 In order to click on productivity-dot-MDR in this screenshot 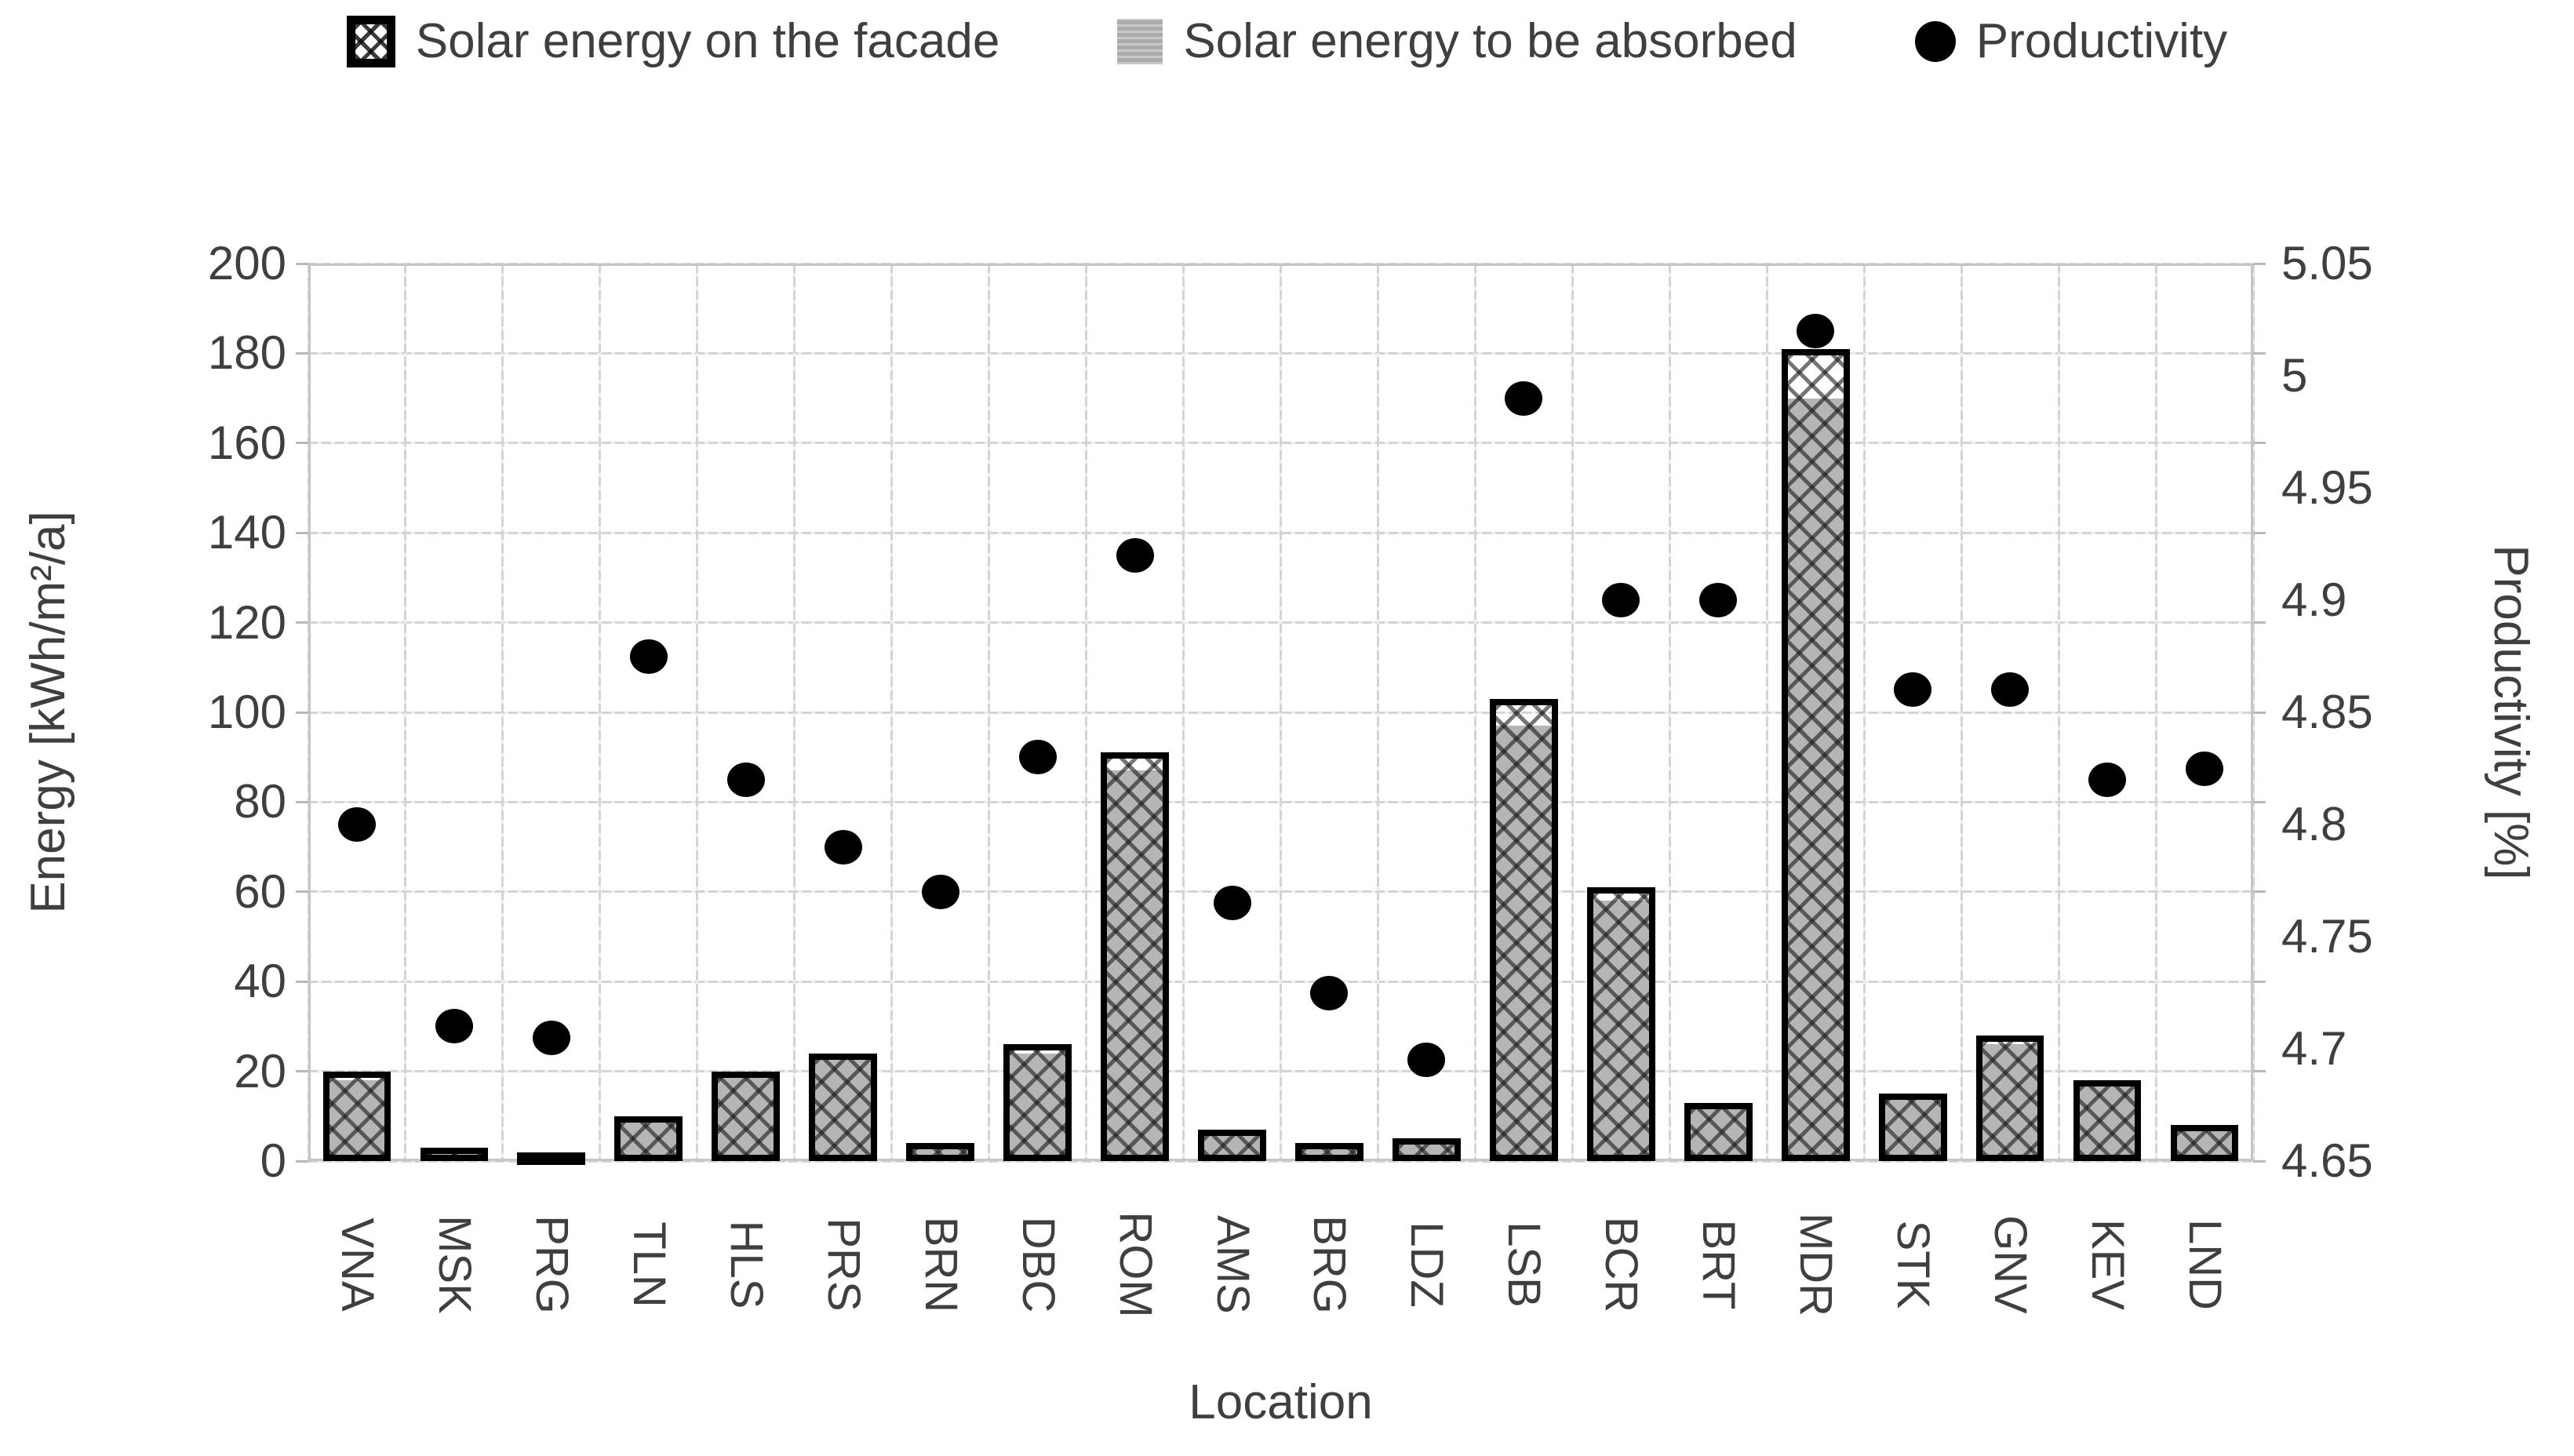, I will do `click(1816, 330)`.